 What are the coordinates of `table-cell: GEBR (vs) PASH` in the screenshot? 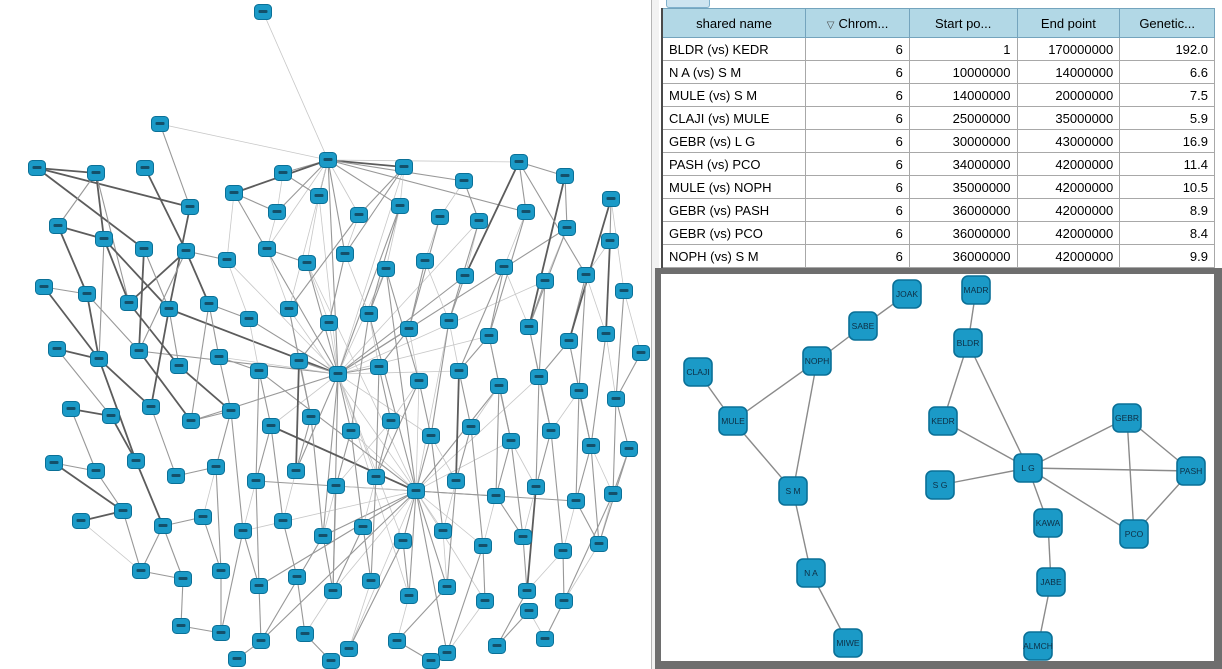 It's located at (734, 210).